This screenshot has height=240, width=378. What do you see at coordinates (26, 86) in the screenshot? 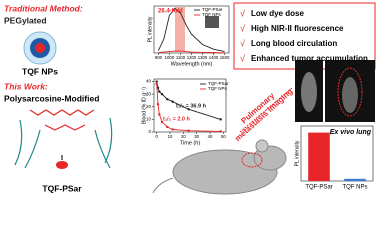
I see `heading: This Work:` at bounding box center [26, 86].